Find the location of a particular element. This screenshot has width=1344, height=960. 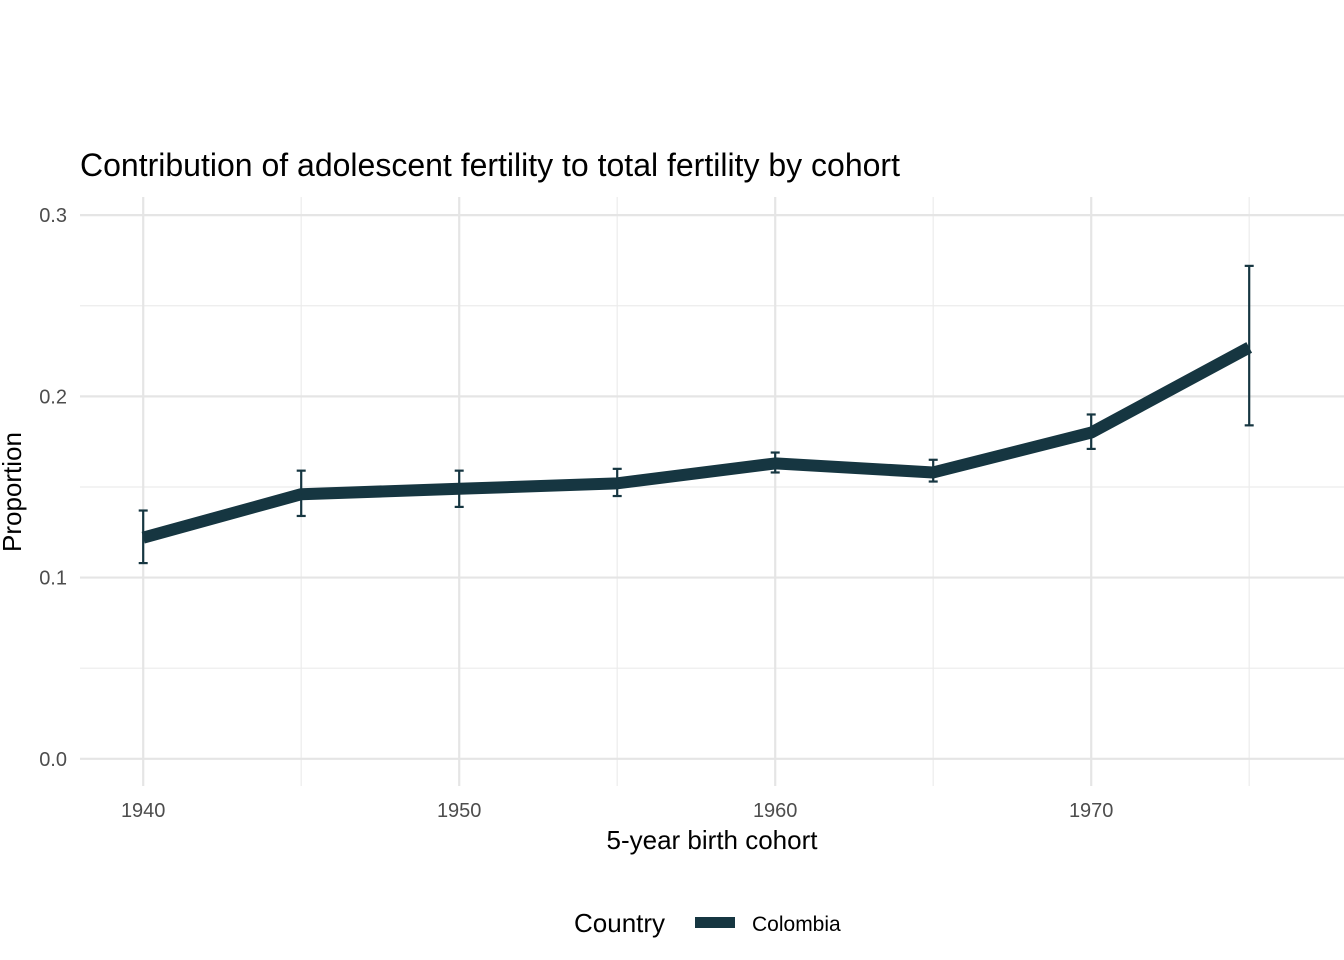

y-tick-label: 0.0 is located at coordinates (53, 760).